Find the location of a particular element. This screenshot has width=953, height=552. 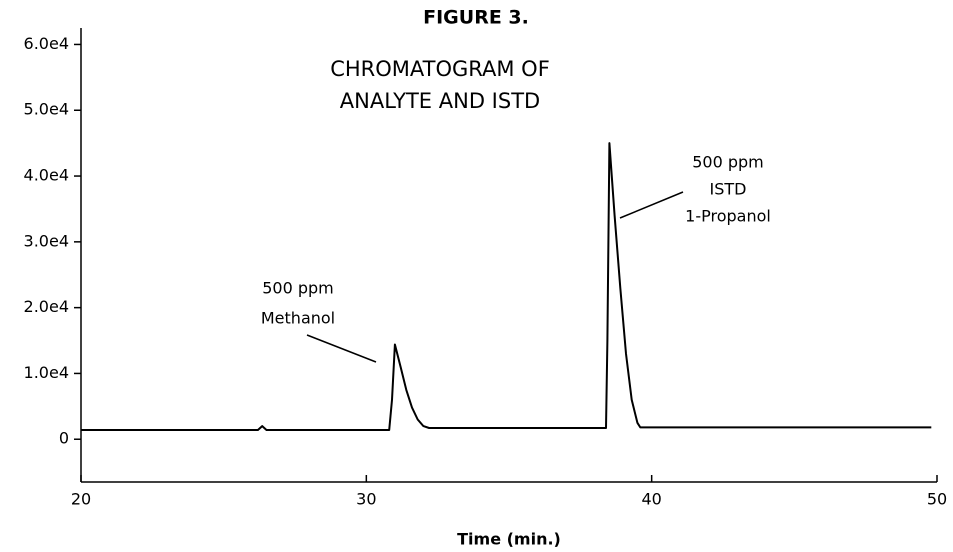

chart-subtitle: CHROMATOGRAM OF is located at coordinates (440, 69).